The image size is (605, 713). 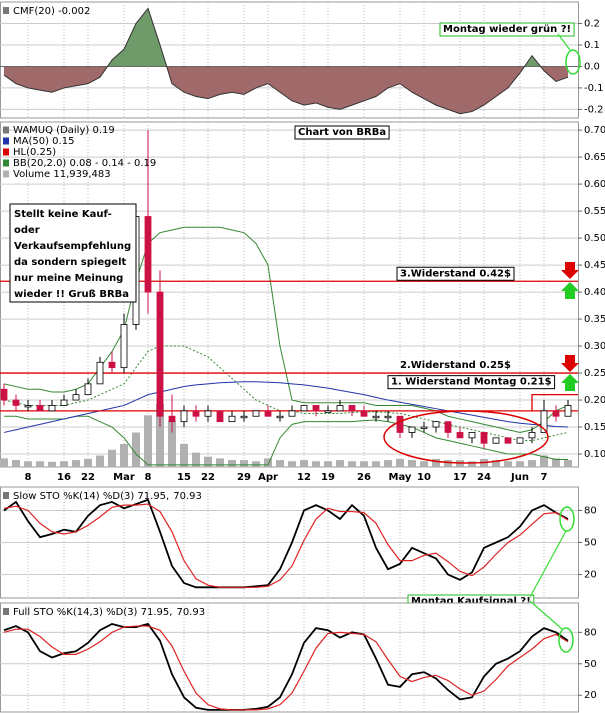 What do you see at coordinates (460, 477) in the screenshot?
I see `x-tick-label: 17` at bounding box center [460, 477].